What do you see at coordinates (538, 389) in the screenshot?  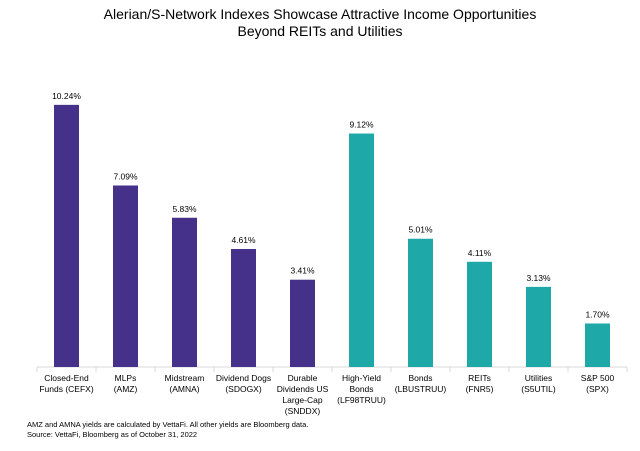 I see `category-label: (S5UTIL)` at bounding box center [538, 389].